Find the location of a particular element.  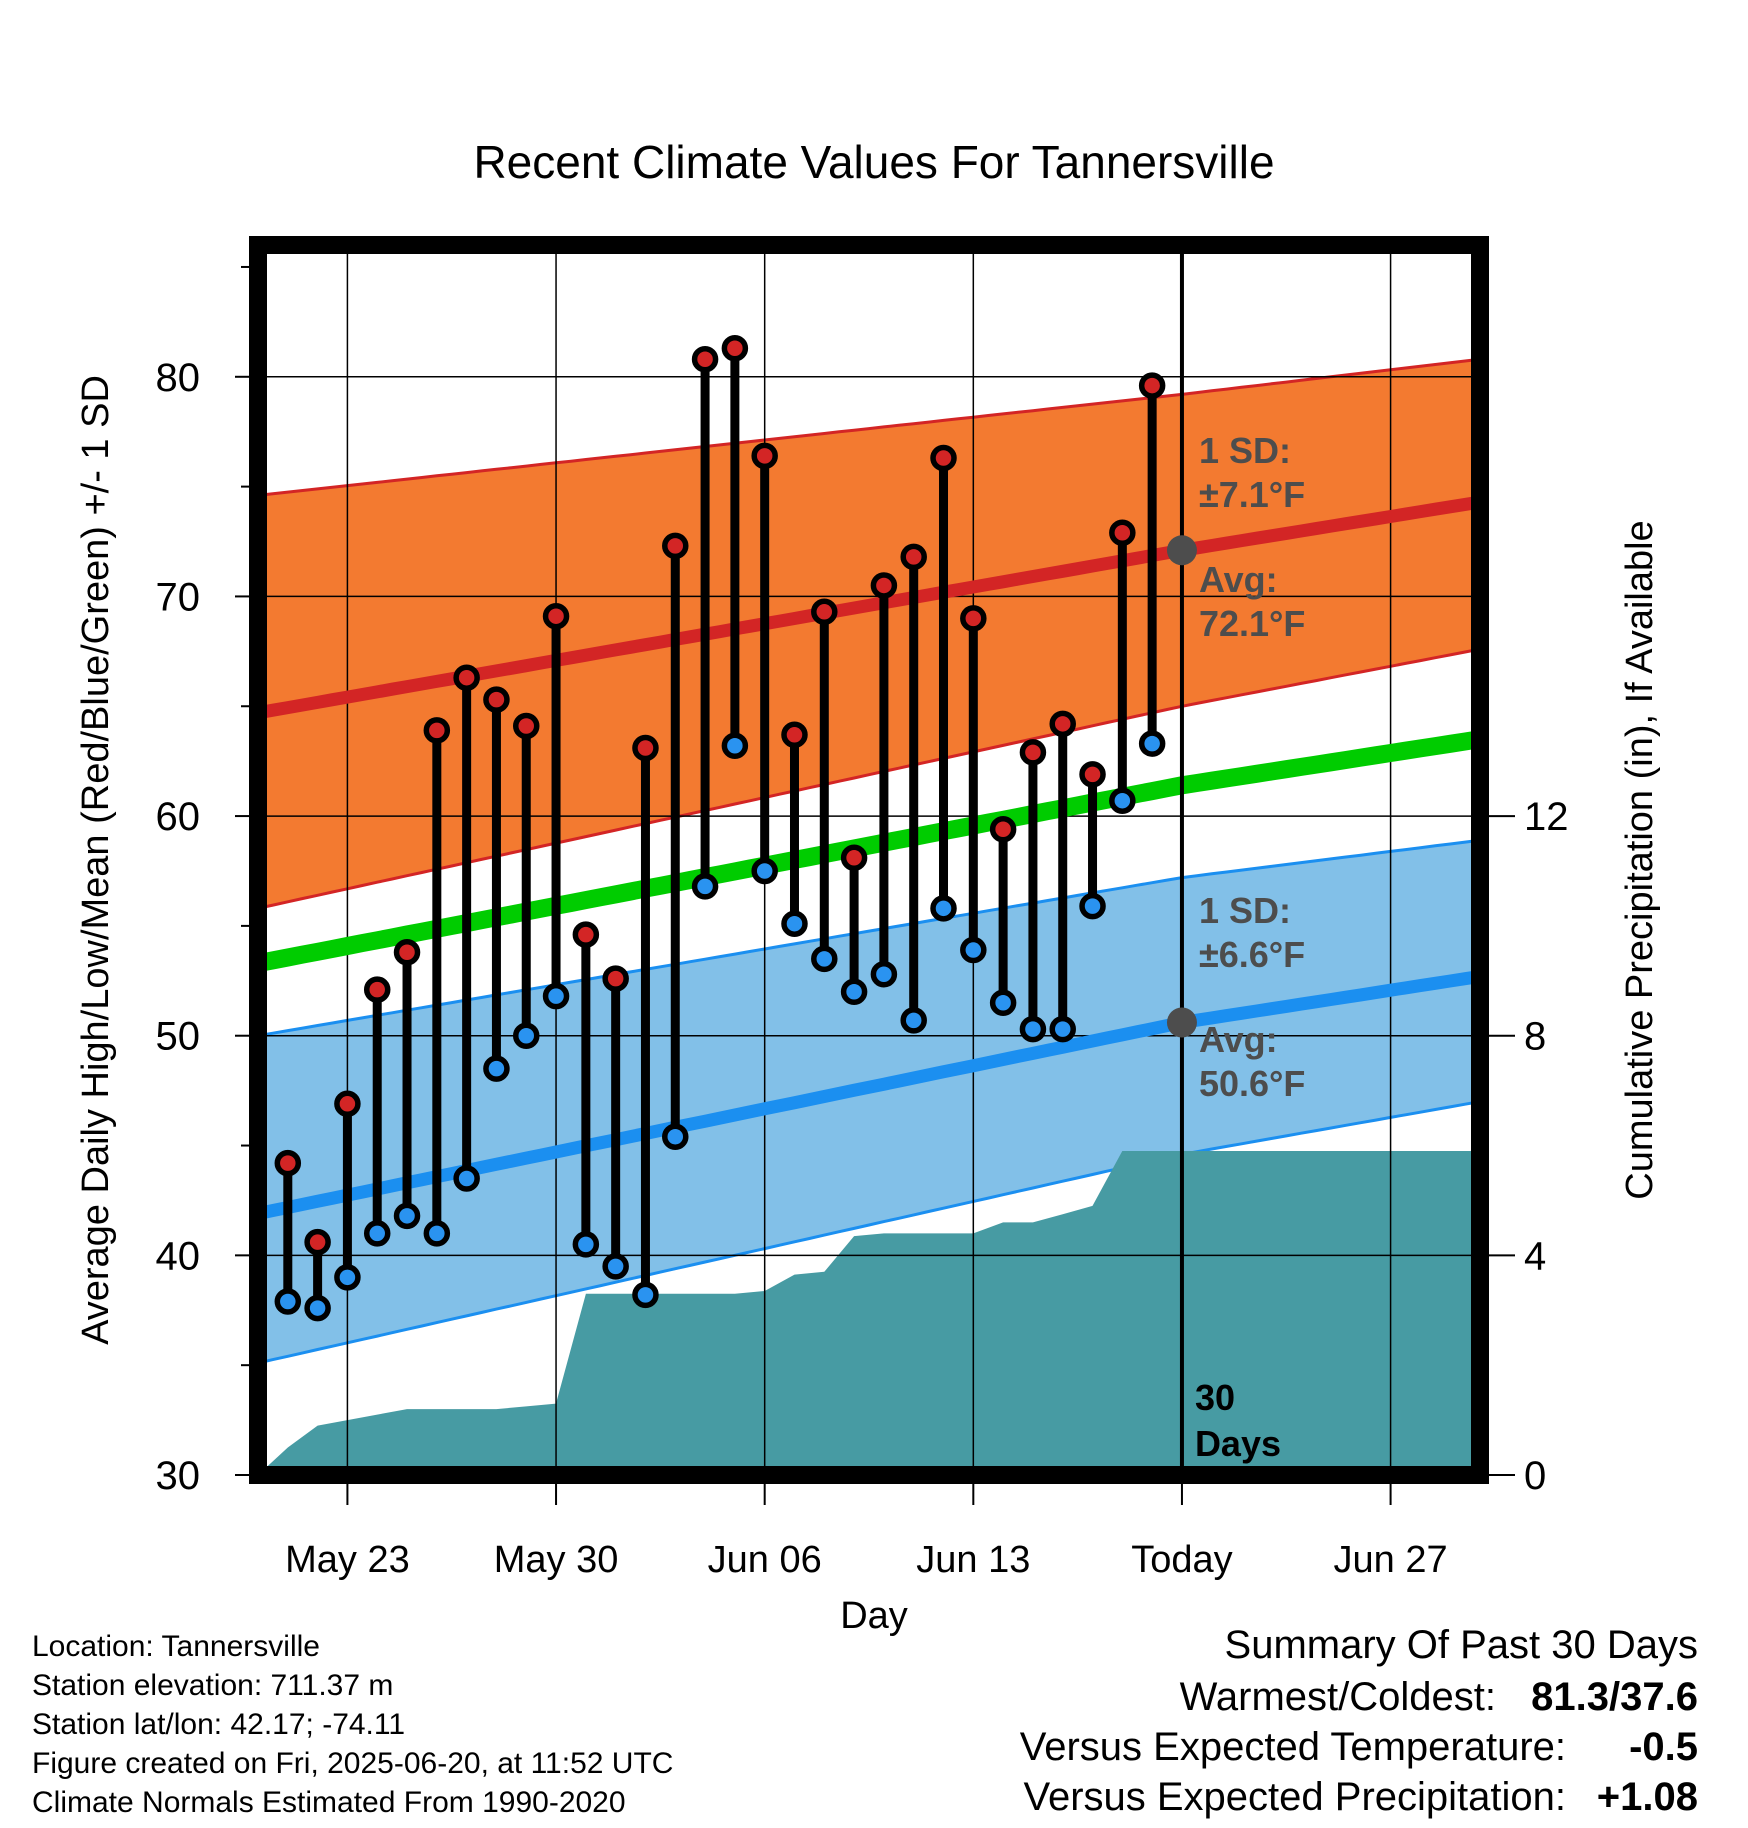

high-sd-annotation-value: ±7.1°F is located at coordinates (1252, 494).